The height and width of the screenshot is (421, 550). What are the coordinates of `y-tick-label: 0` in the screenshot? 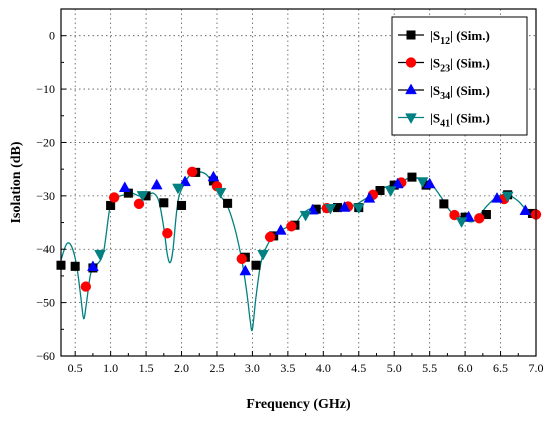 It's located at (52, 36).